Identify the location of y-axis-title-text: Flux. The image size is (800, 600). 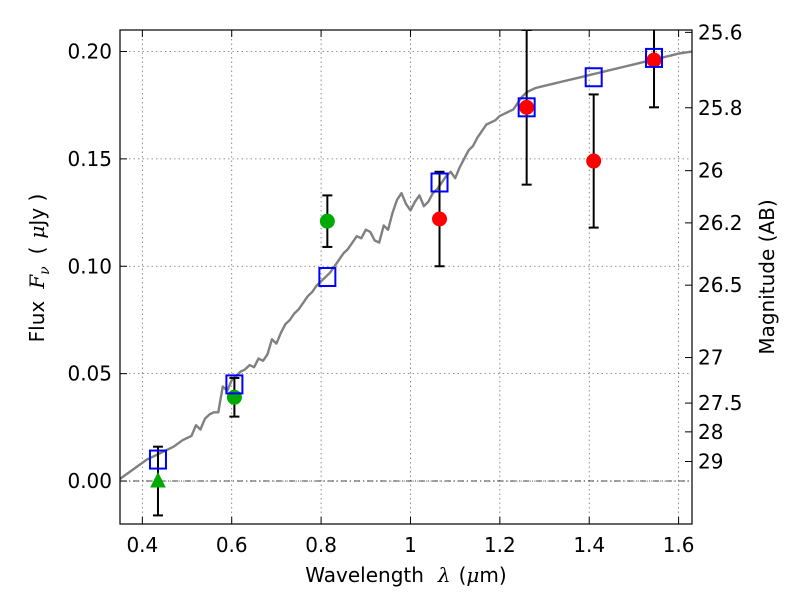
(37, 322).